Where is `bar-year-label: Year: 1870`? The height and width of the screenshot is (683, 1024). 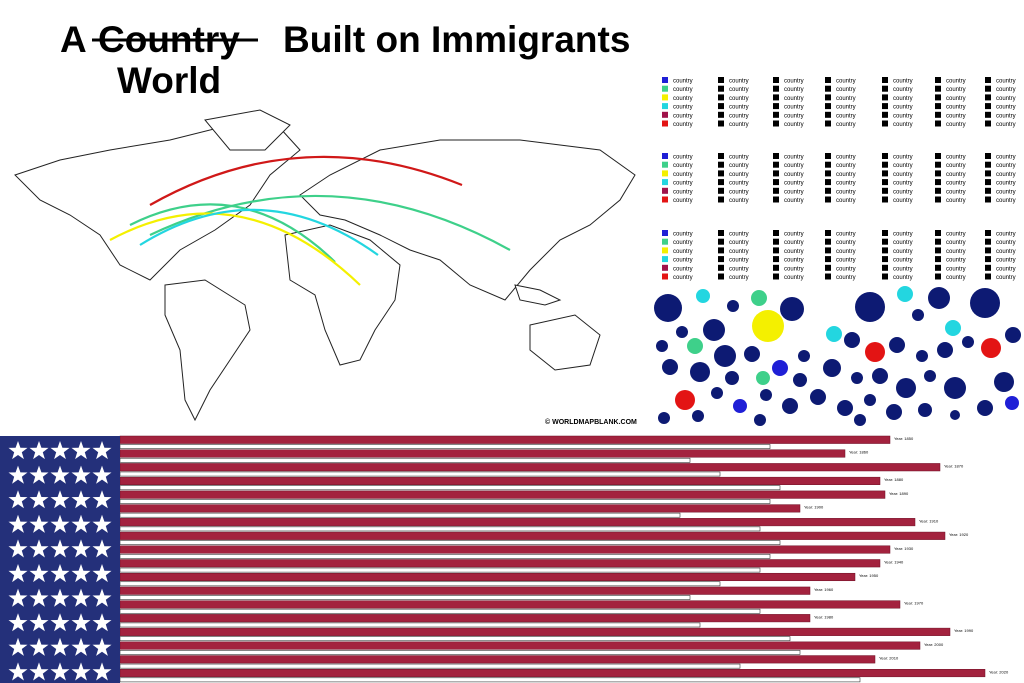 bar-year-label: Year: 1870 is located at coordinates (954, 465).